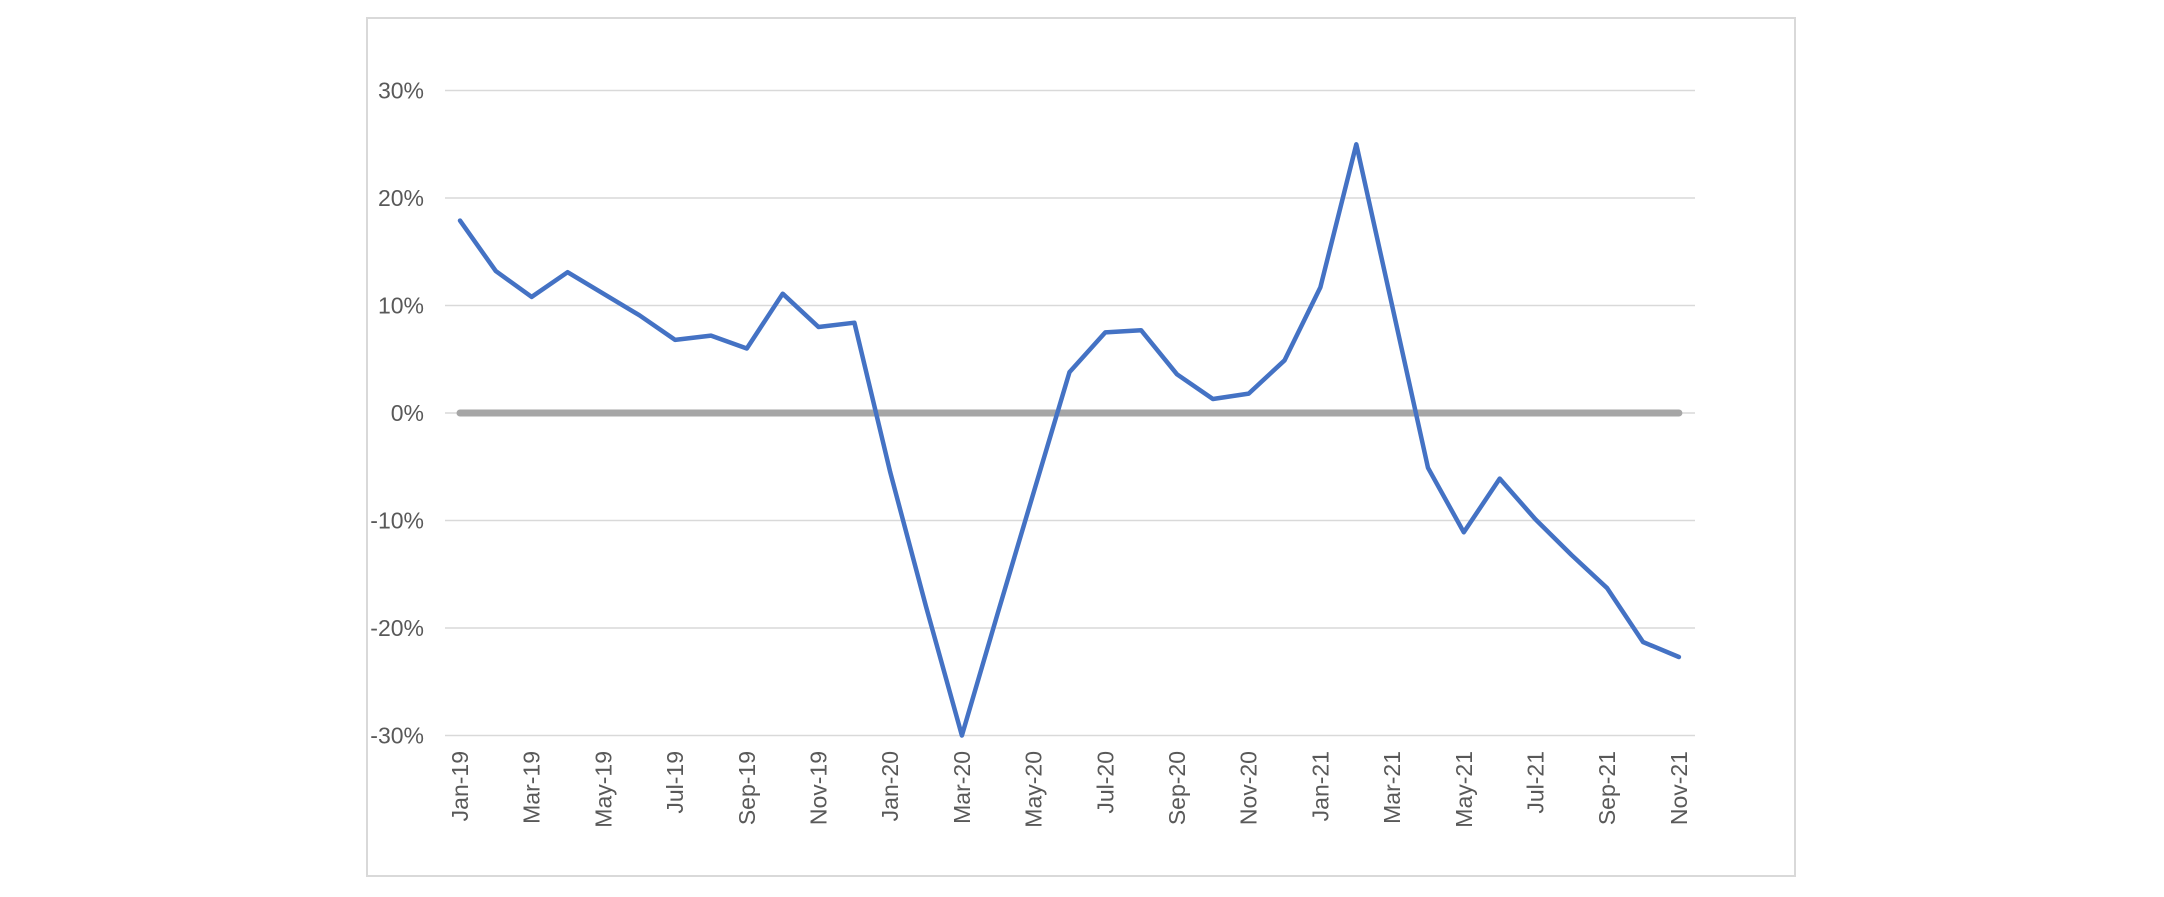 This screenshot has height=897, width=2164. What do you see at coordinates (747, 788) in the screenshot?
I see `x-tick-label: Sep-19` at bounding box center [747, 788].